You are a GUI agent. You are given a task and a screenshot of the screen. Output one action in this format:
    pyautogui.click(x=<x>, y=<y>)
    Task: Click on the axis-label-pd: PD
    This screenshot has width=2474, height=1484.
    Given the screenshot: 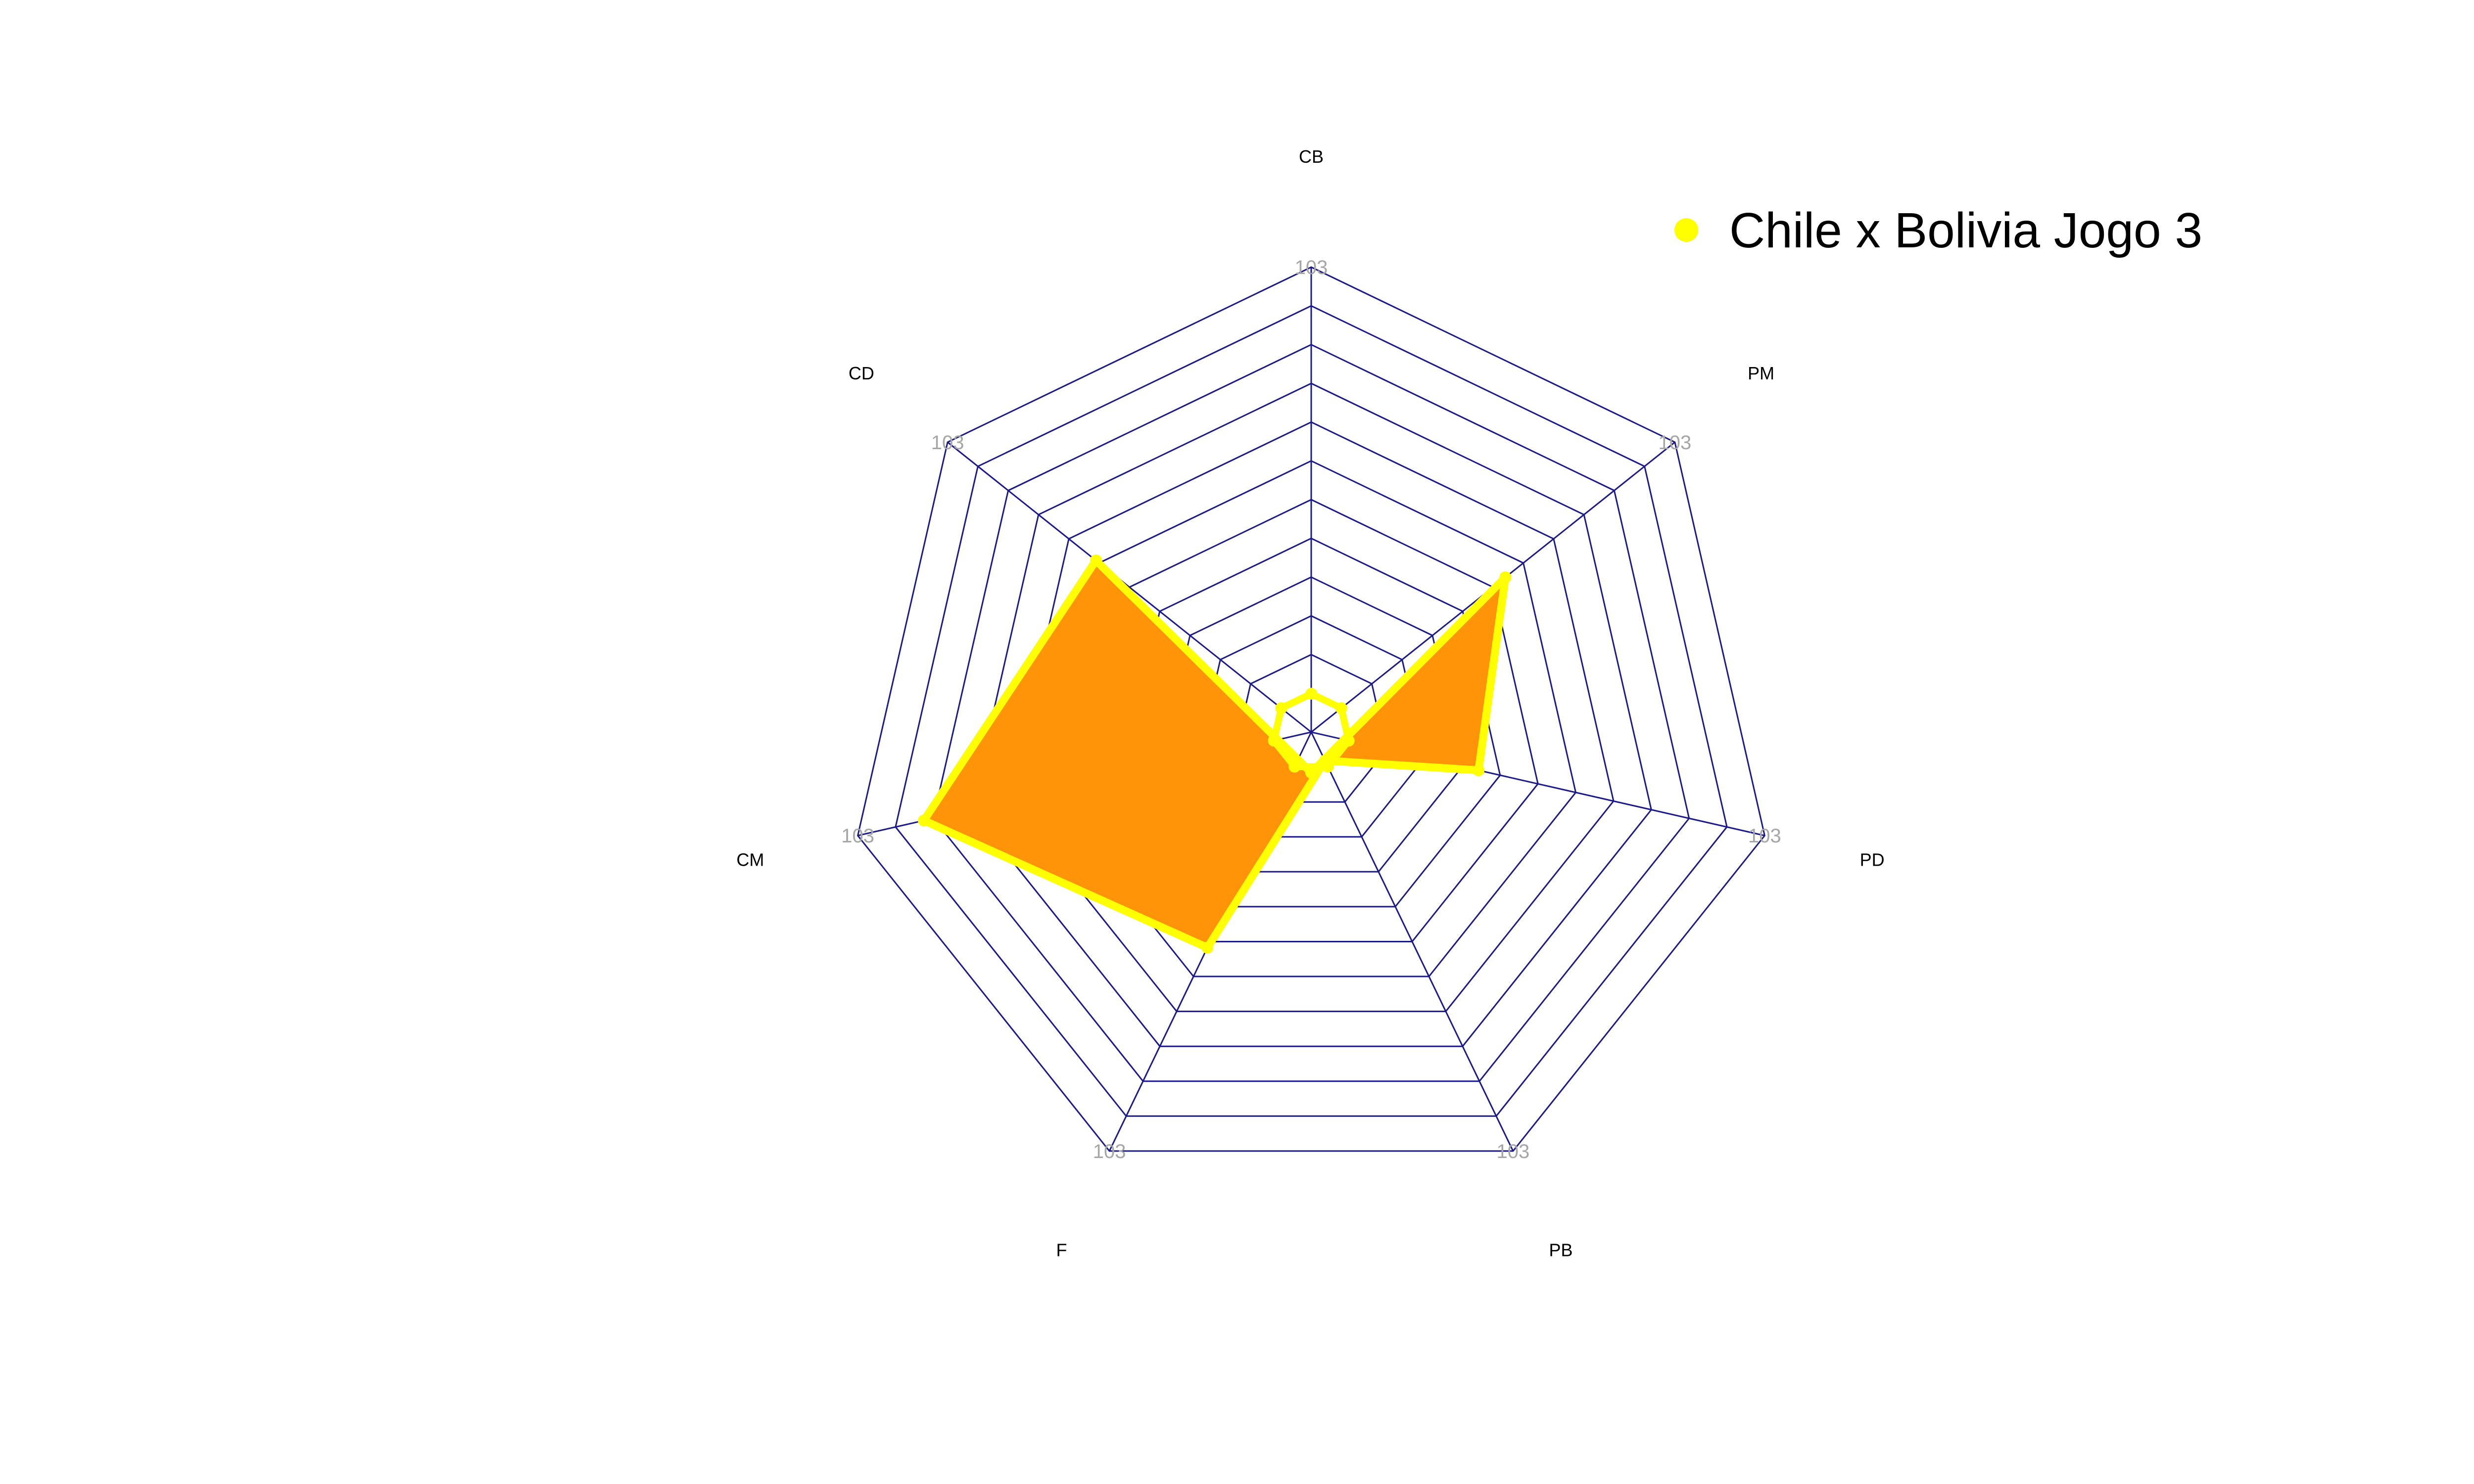 What is the action you would take?
    pyautogui.click(x=1873, y=860)
    